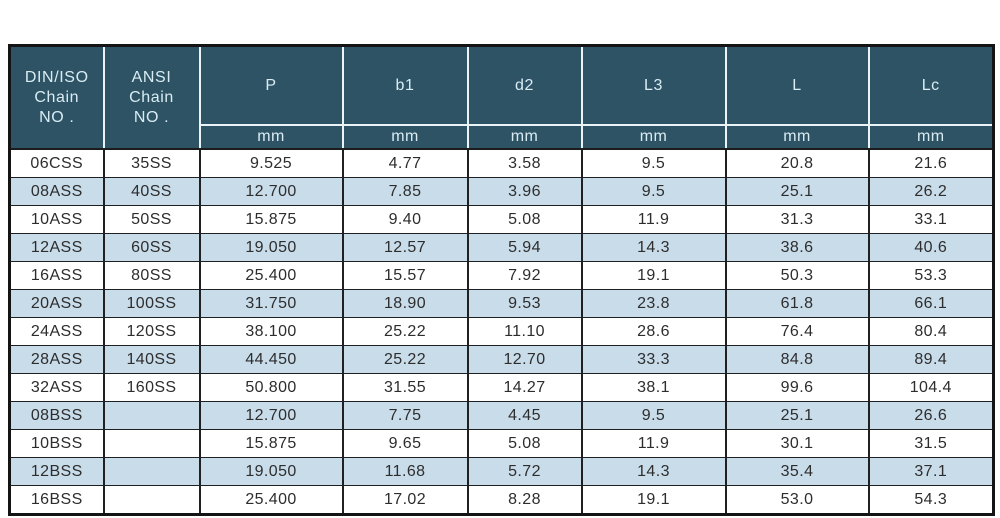 The image size is (1000, 518). I want to click on cell-l3: 23.8, so click(653, 303).